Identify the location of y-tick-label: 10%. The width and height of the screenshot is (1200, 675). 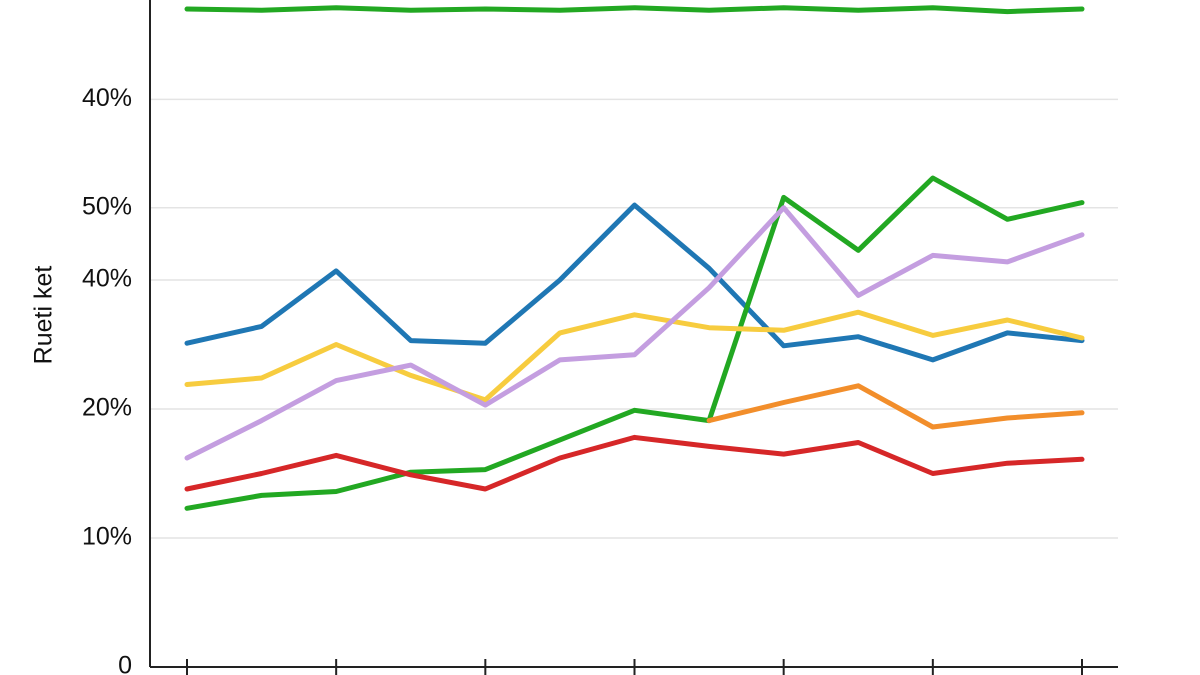
(107, 537).